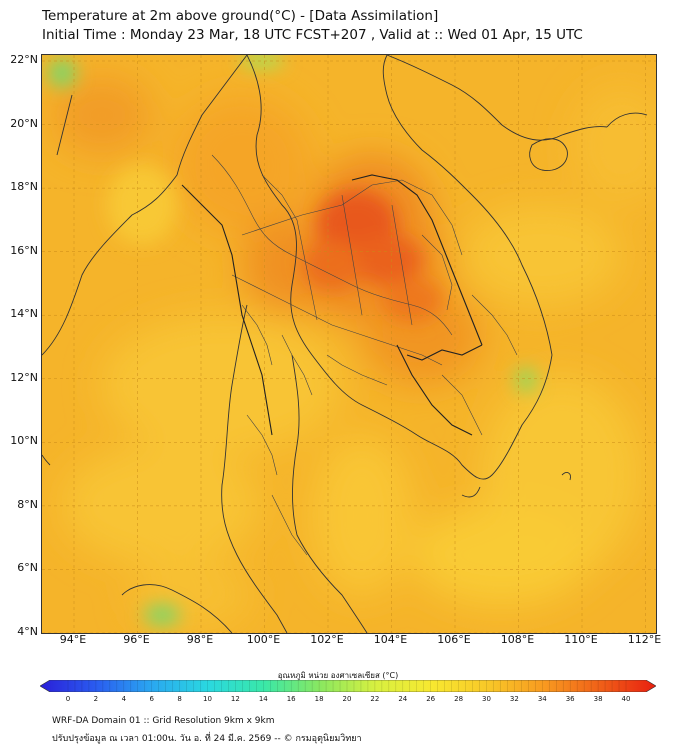 Image resolution: width=676 pixels, height=756 pixels. What do you see at coordinates (598, 699) in the screenshot?
I see `colorbar-tick-label: 38` at bounding box center [598, 699].